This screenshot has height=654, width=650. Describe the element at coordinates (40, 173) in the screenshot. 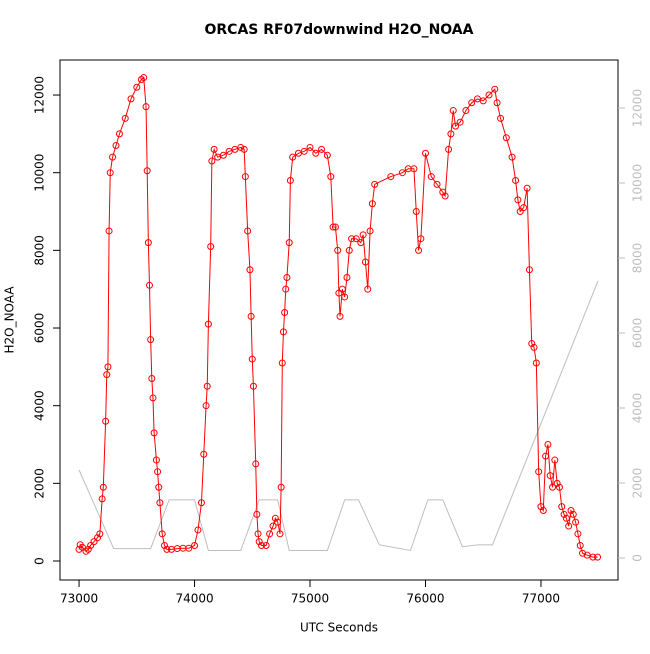

I see `y-tick-label: 10000` at that location.